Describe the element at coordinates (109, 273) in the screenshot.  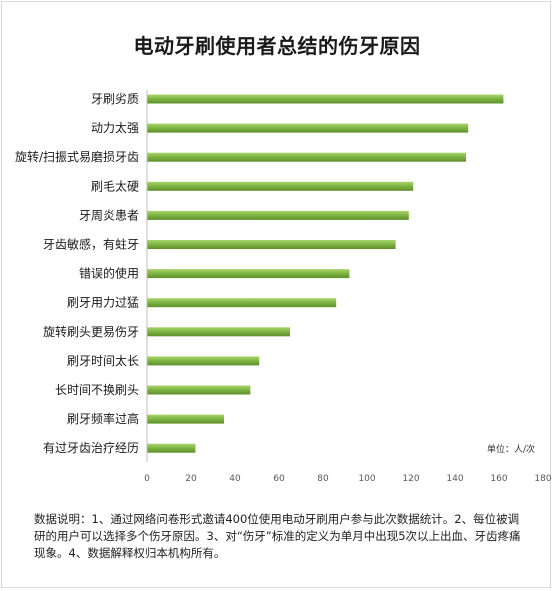
I see `category-label: 错误的使用` at that location.